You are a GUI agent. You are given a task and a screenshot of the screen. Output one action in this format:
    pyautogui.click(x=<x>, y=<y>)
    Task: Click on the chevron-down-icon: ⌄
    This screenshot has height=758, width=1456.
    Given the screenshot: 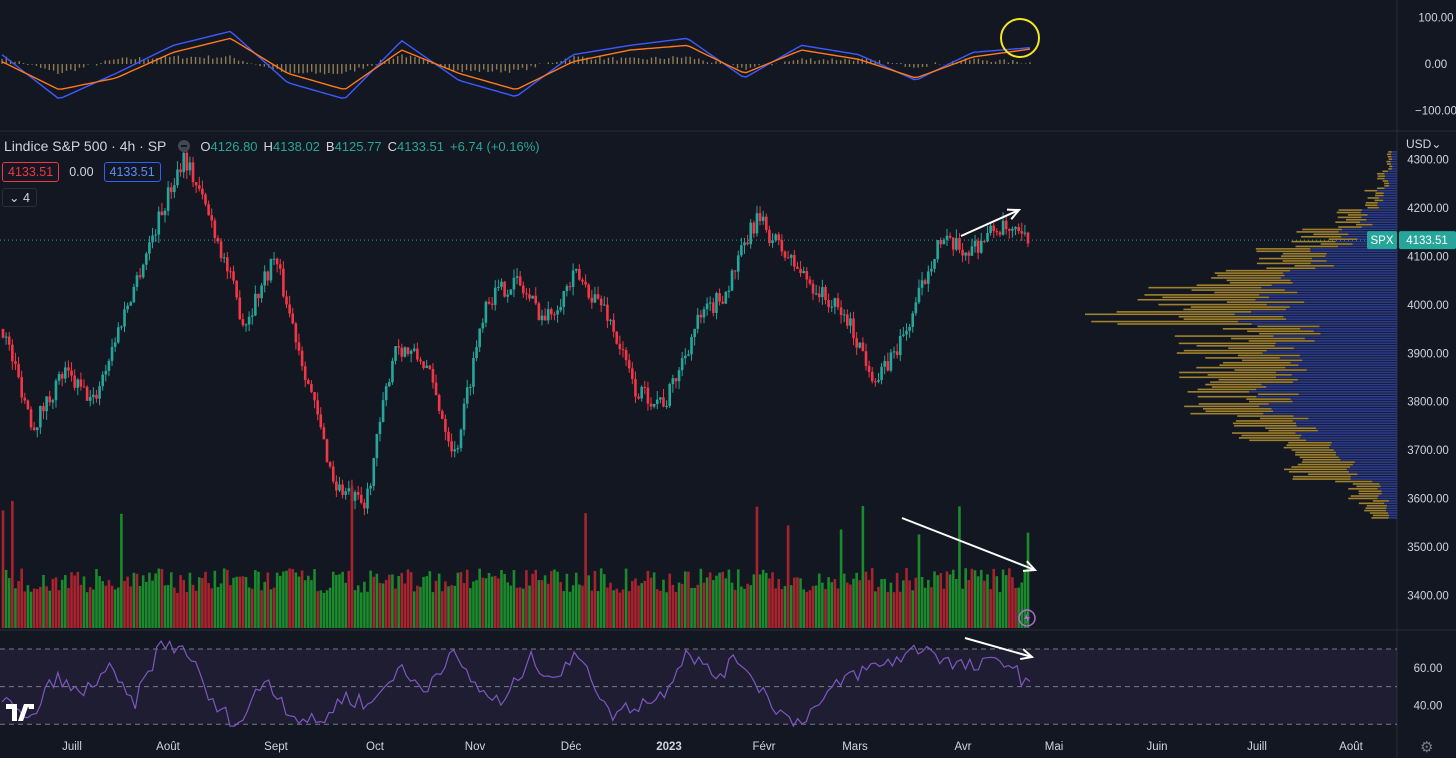 What is the action you would take?
    pyautogui.click(x=14, y=198)
    